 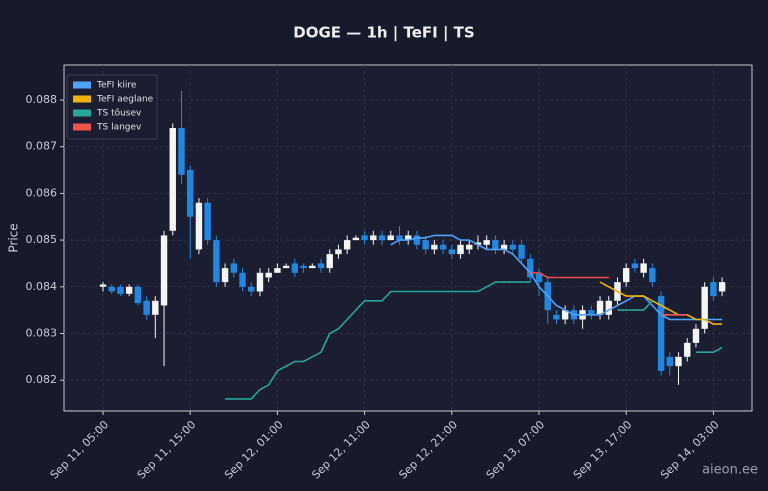 I want to click on legend-box, so click(x=112, y=107).